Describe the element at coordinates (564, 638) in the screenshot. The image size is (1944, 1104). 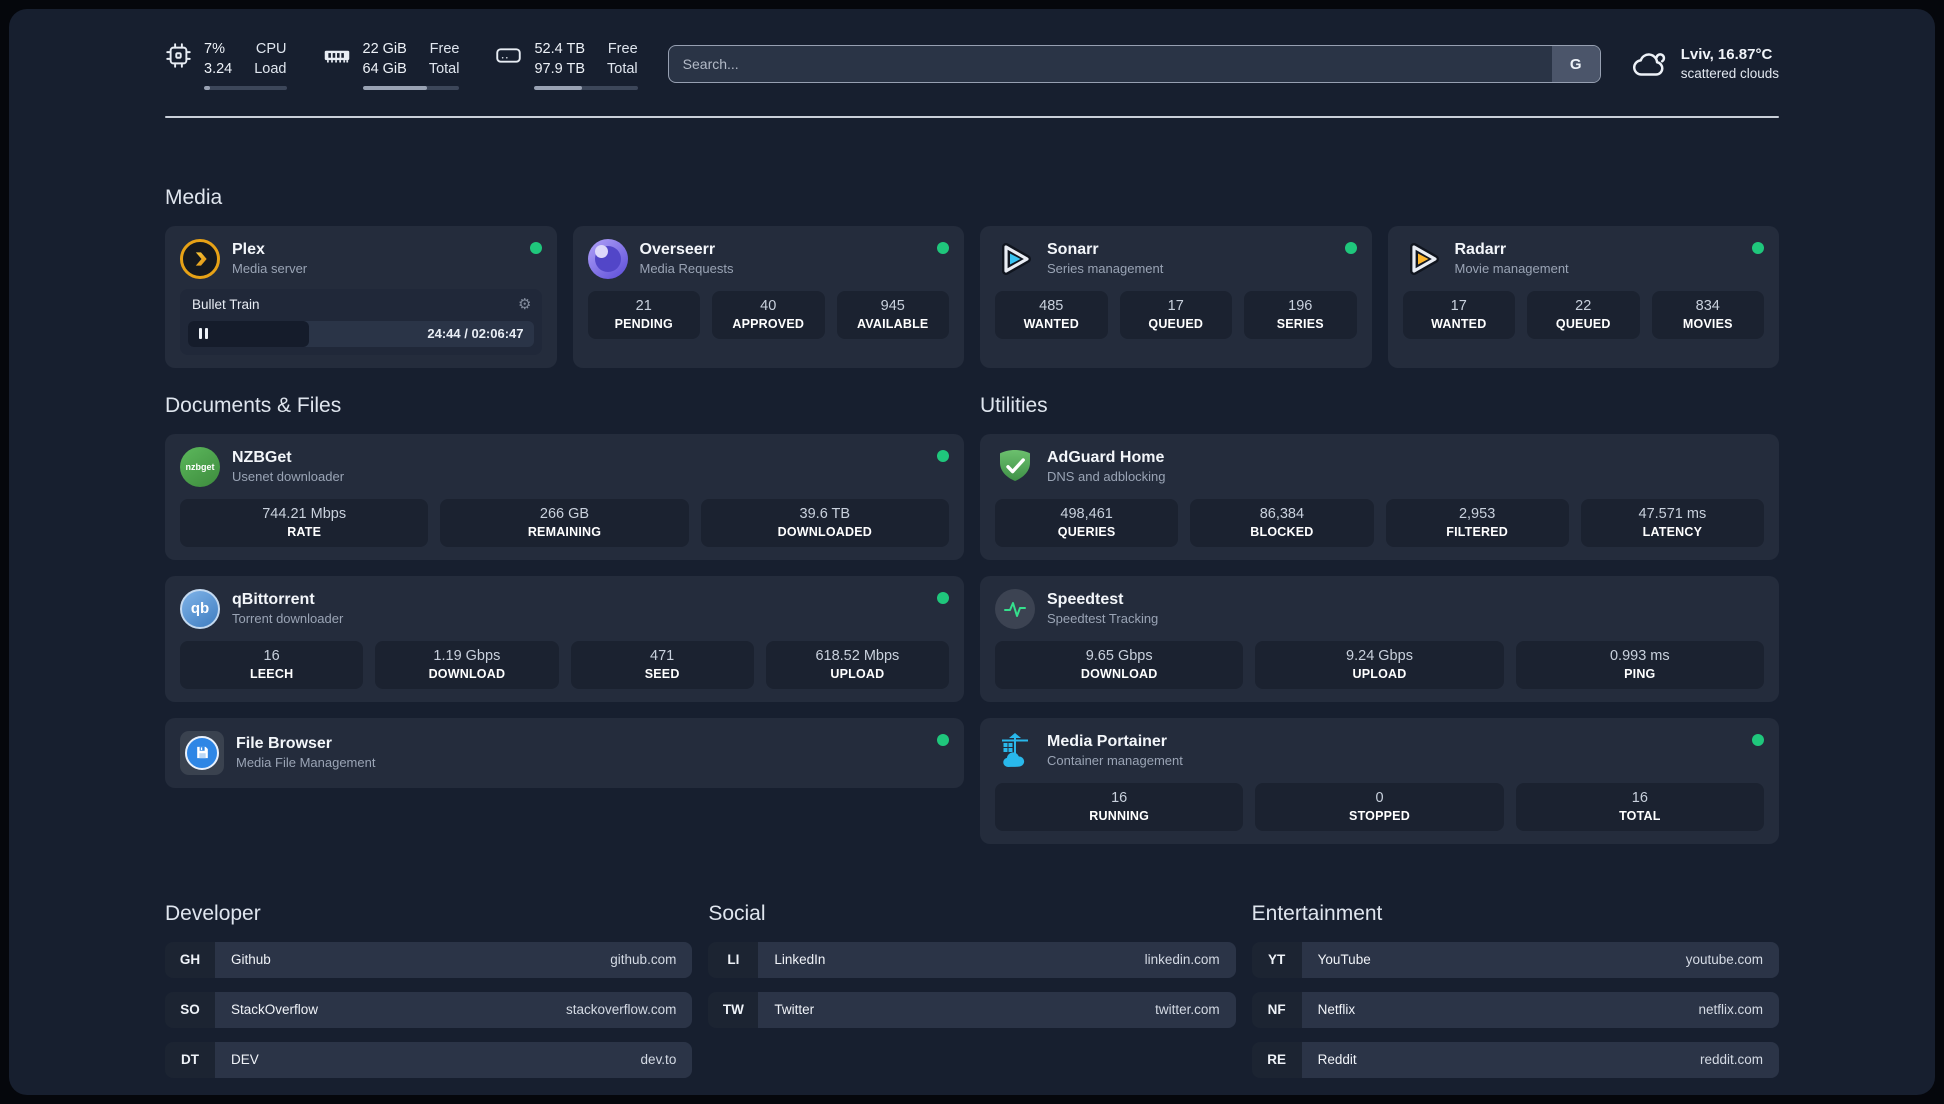
I see `app-card-qbittorrent: qb qBittorrent Torrent downloader 16` at that location.